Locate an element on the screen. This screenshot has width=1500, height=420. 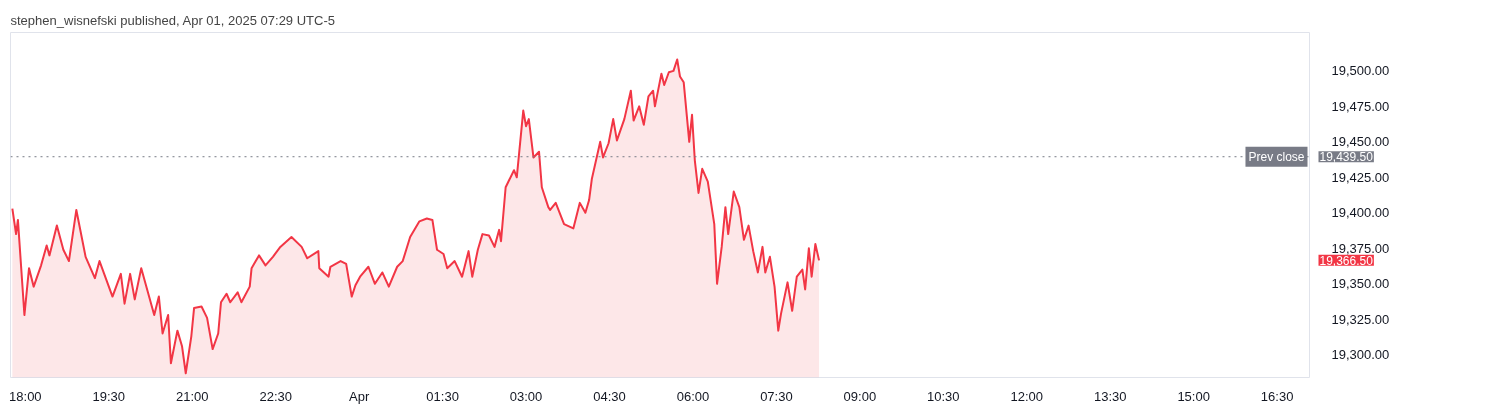
y-tick-label: 19,300.00 is located at coordinates (1360, 355).